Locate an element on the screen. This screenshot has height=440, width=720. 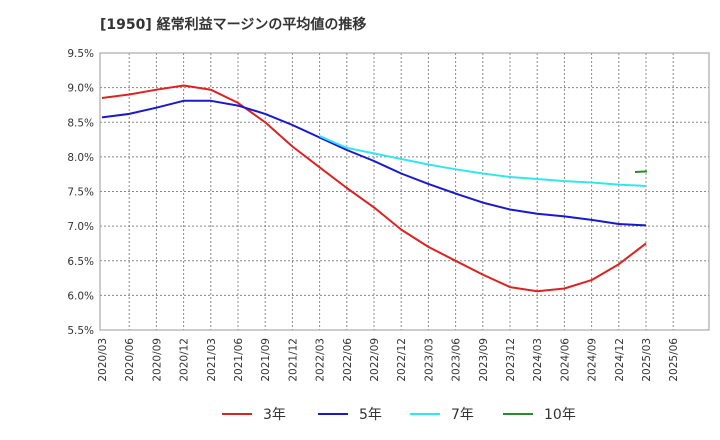
y-tick-label: 9.5% is located at coordinates (80, 54).